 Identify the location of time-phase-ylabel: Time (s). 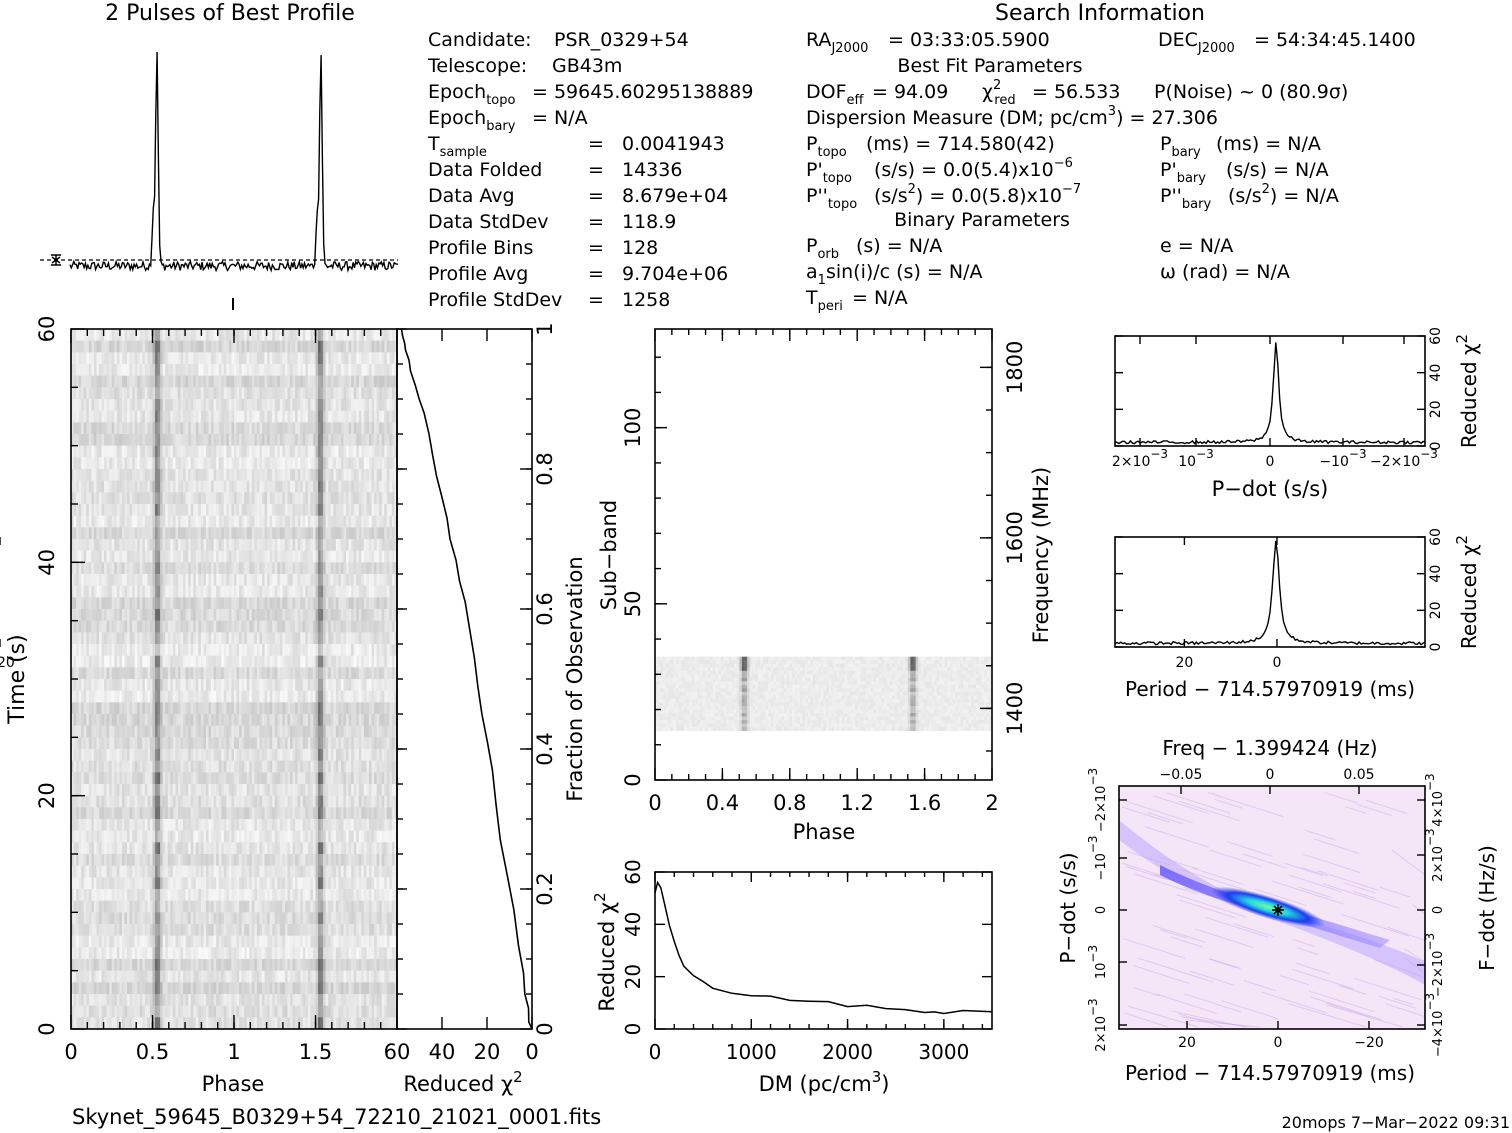
(17, 679).